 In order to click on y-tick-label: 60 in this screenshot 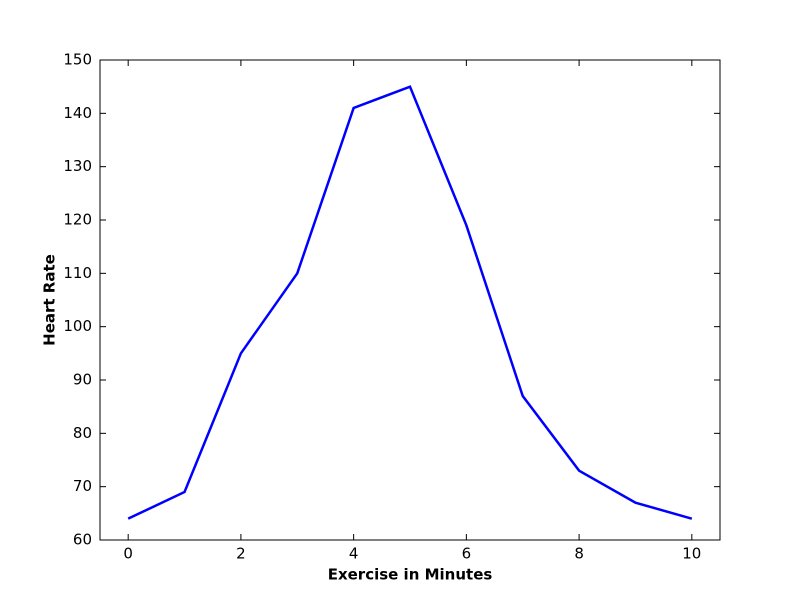, I will do `click(82, 540)`.